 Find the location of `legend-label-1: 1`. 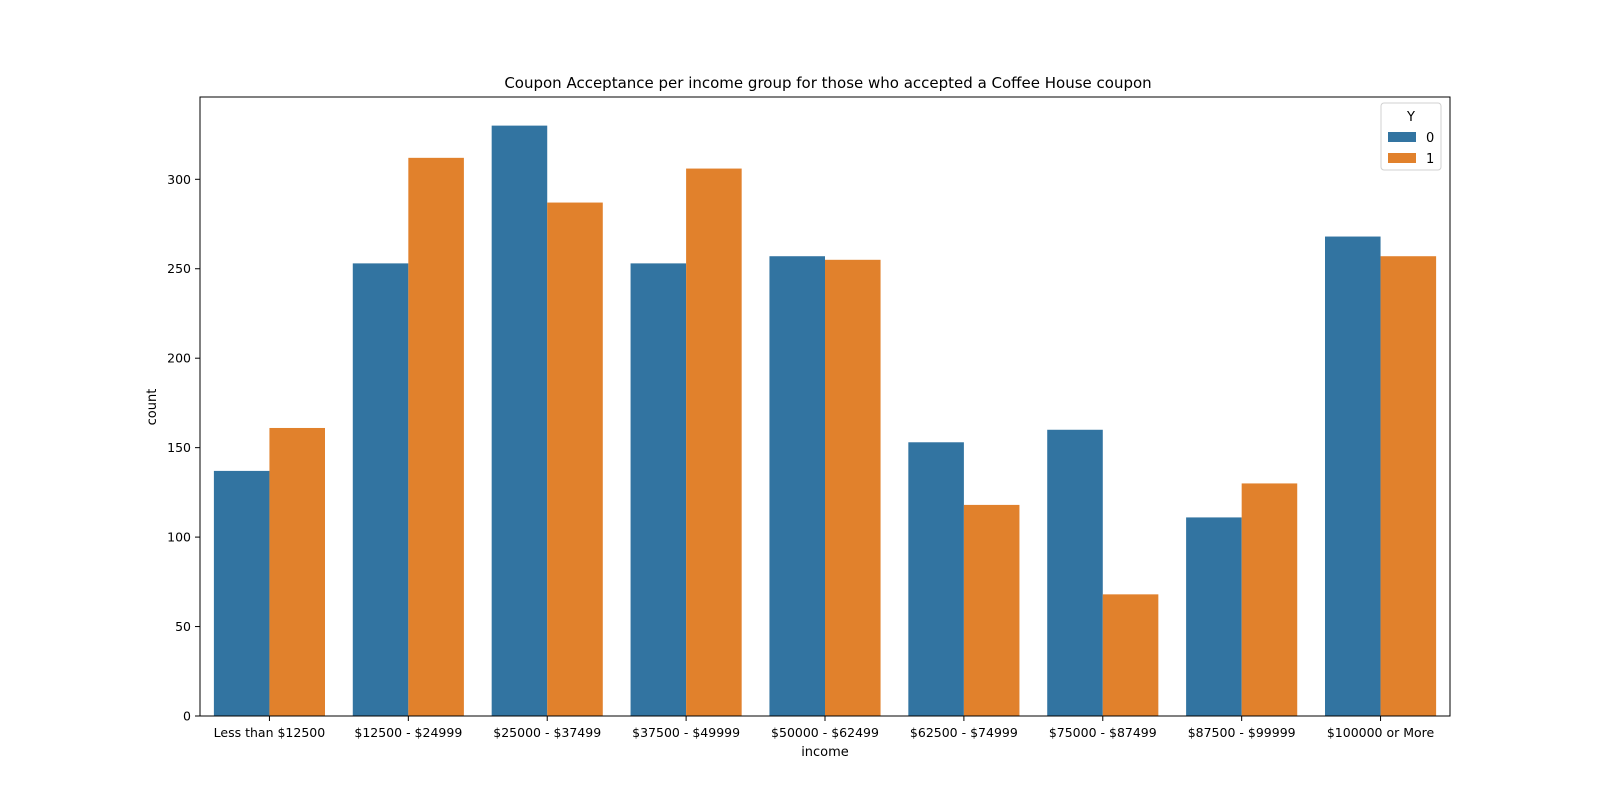

legend-label-1: 1 is located at coordinates (1430, 159).